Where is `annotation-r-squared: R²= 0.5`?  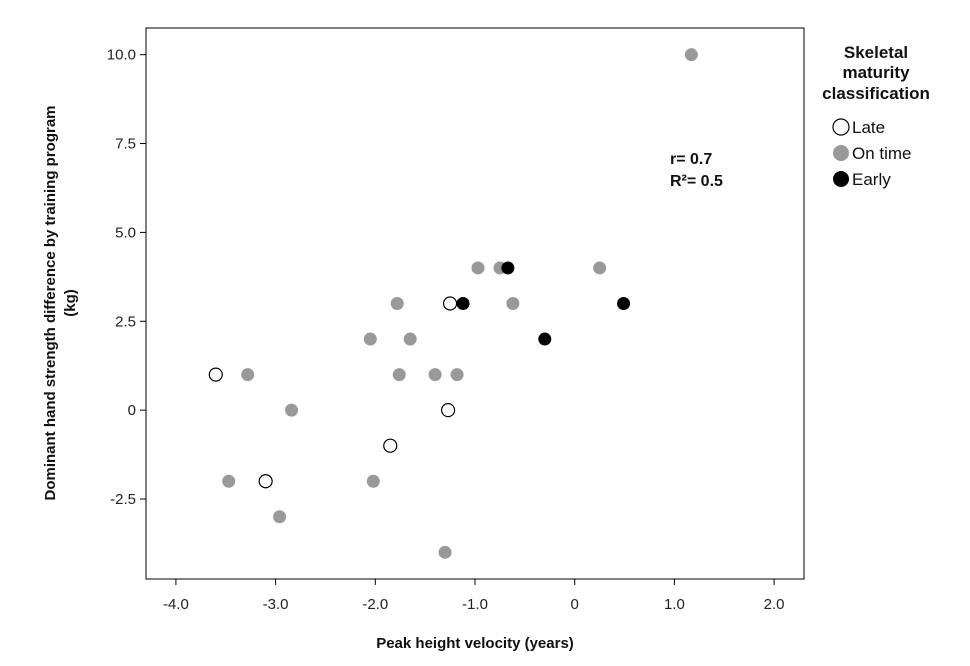
annotation-r-squared: R²= 0.5 is located at coordinates (696, 181).